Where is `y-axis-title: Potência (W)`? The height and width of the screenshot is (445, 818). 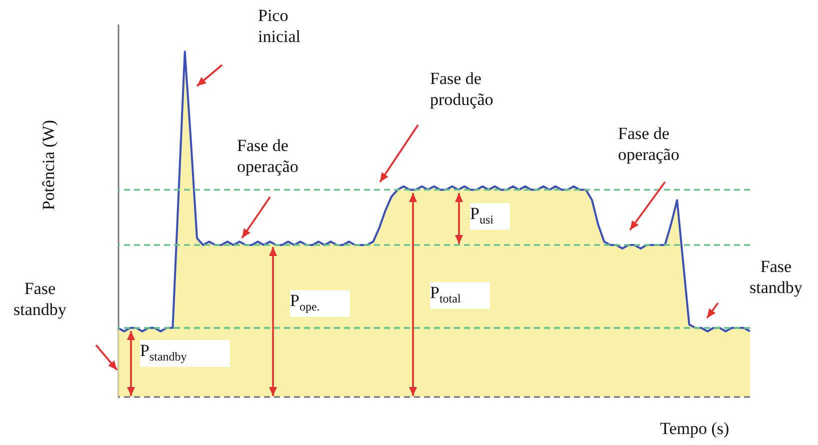
y-axis-title: Potência (W) is located at coordinates (48, 165).